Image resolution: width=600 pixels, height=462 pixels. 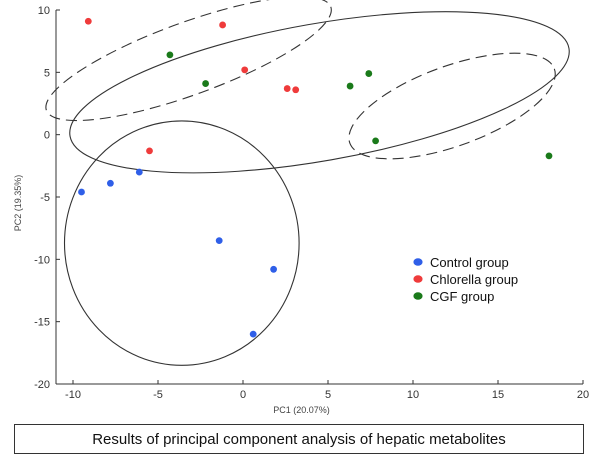 What do you see at coordinates (45, 198) in the screenshot?
I see `y-tick-label: -5` at bounding box center [45, 198].